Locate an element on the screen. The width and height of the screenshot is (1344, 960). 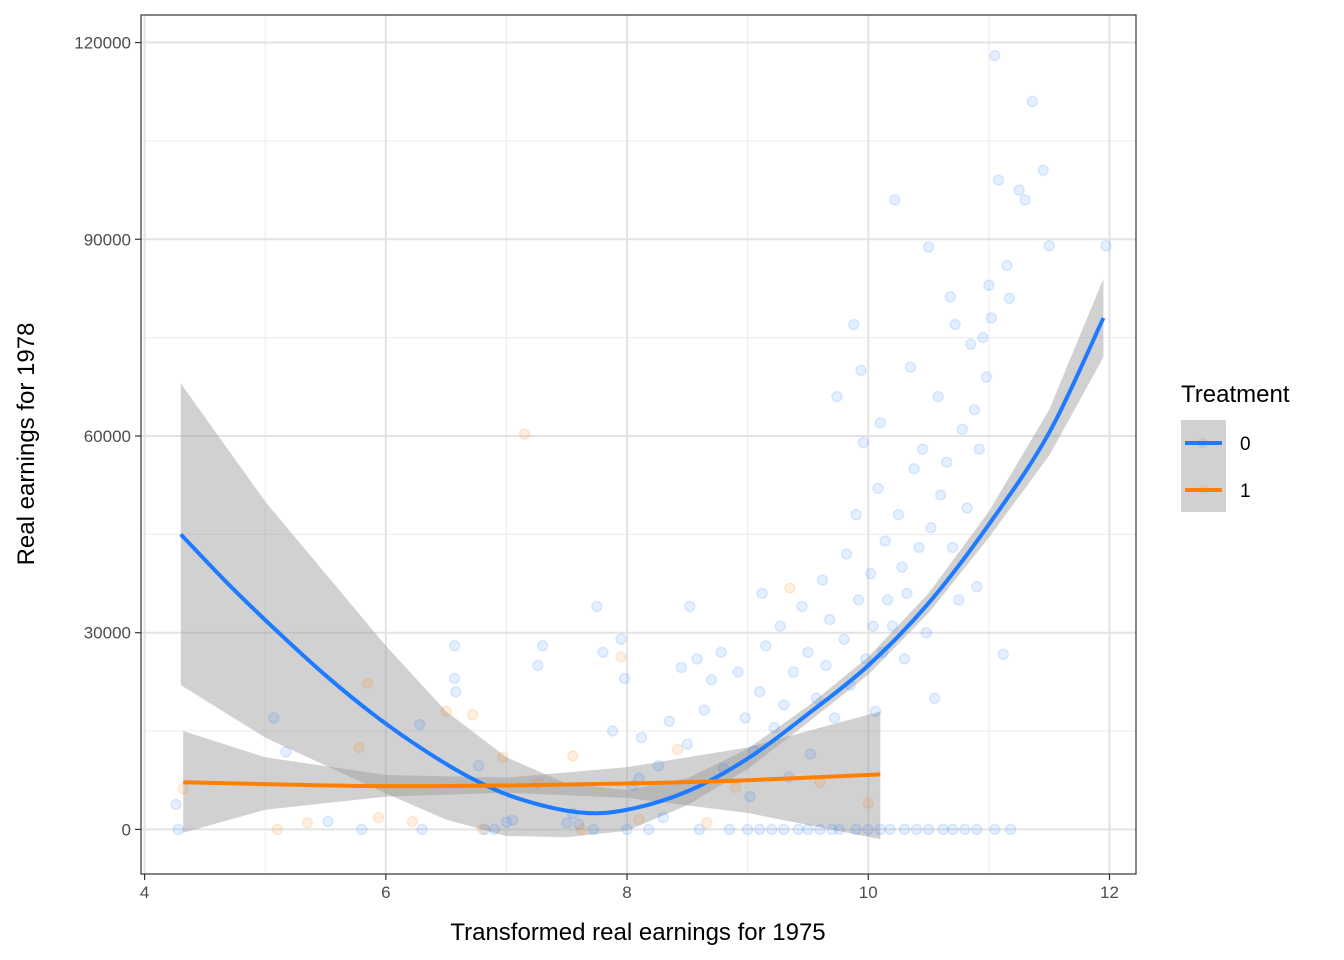
legend-key-background is located at coordinates (1203, 466).